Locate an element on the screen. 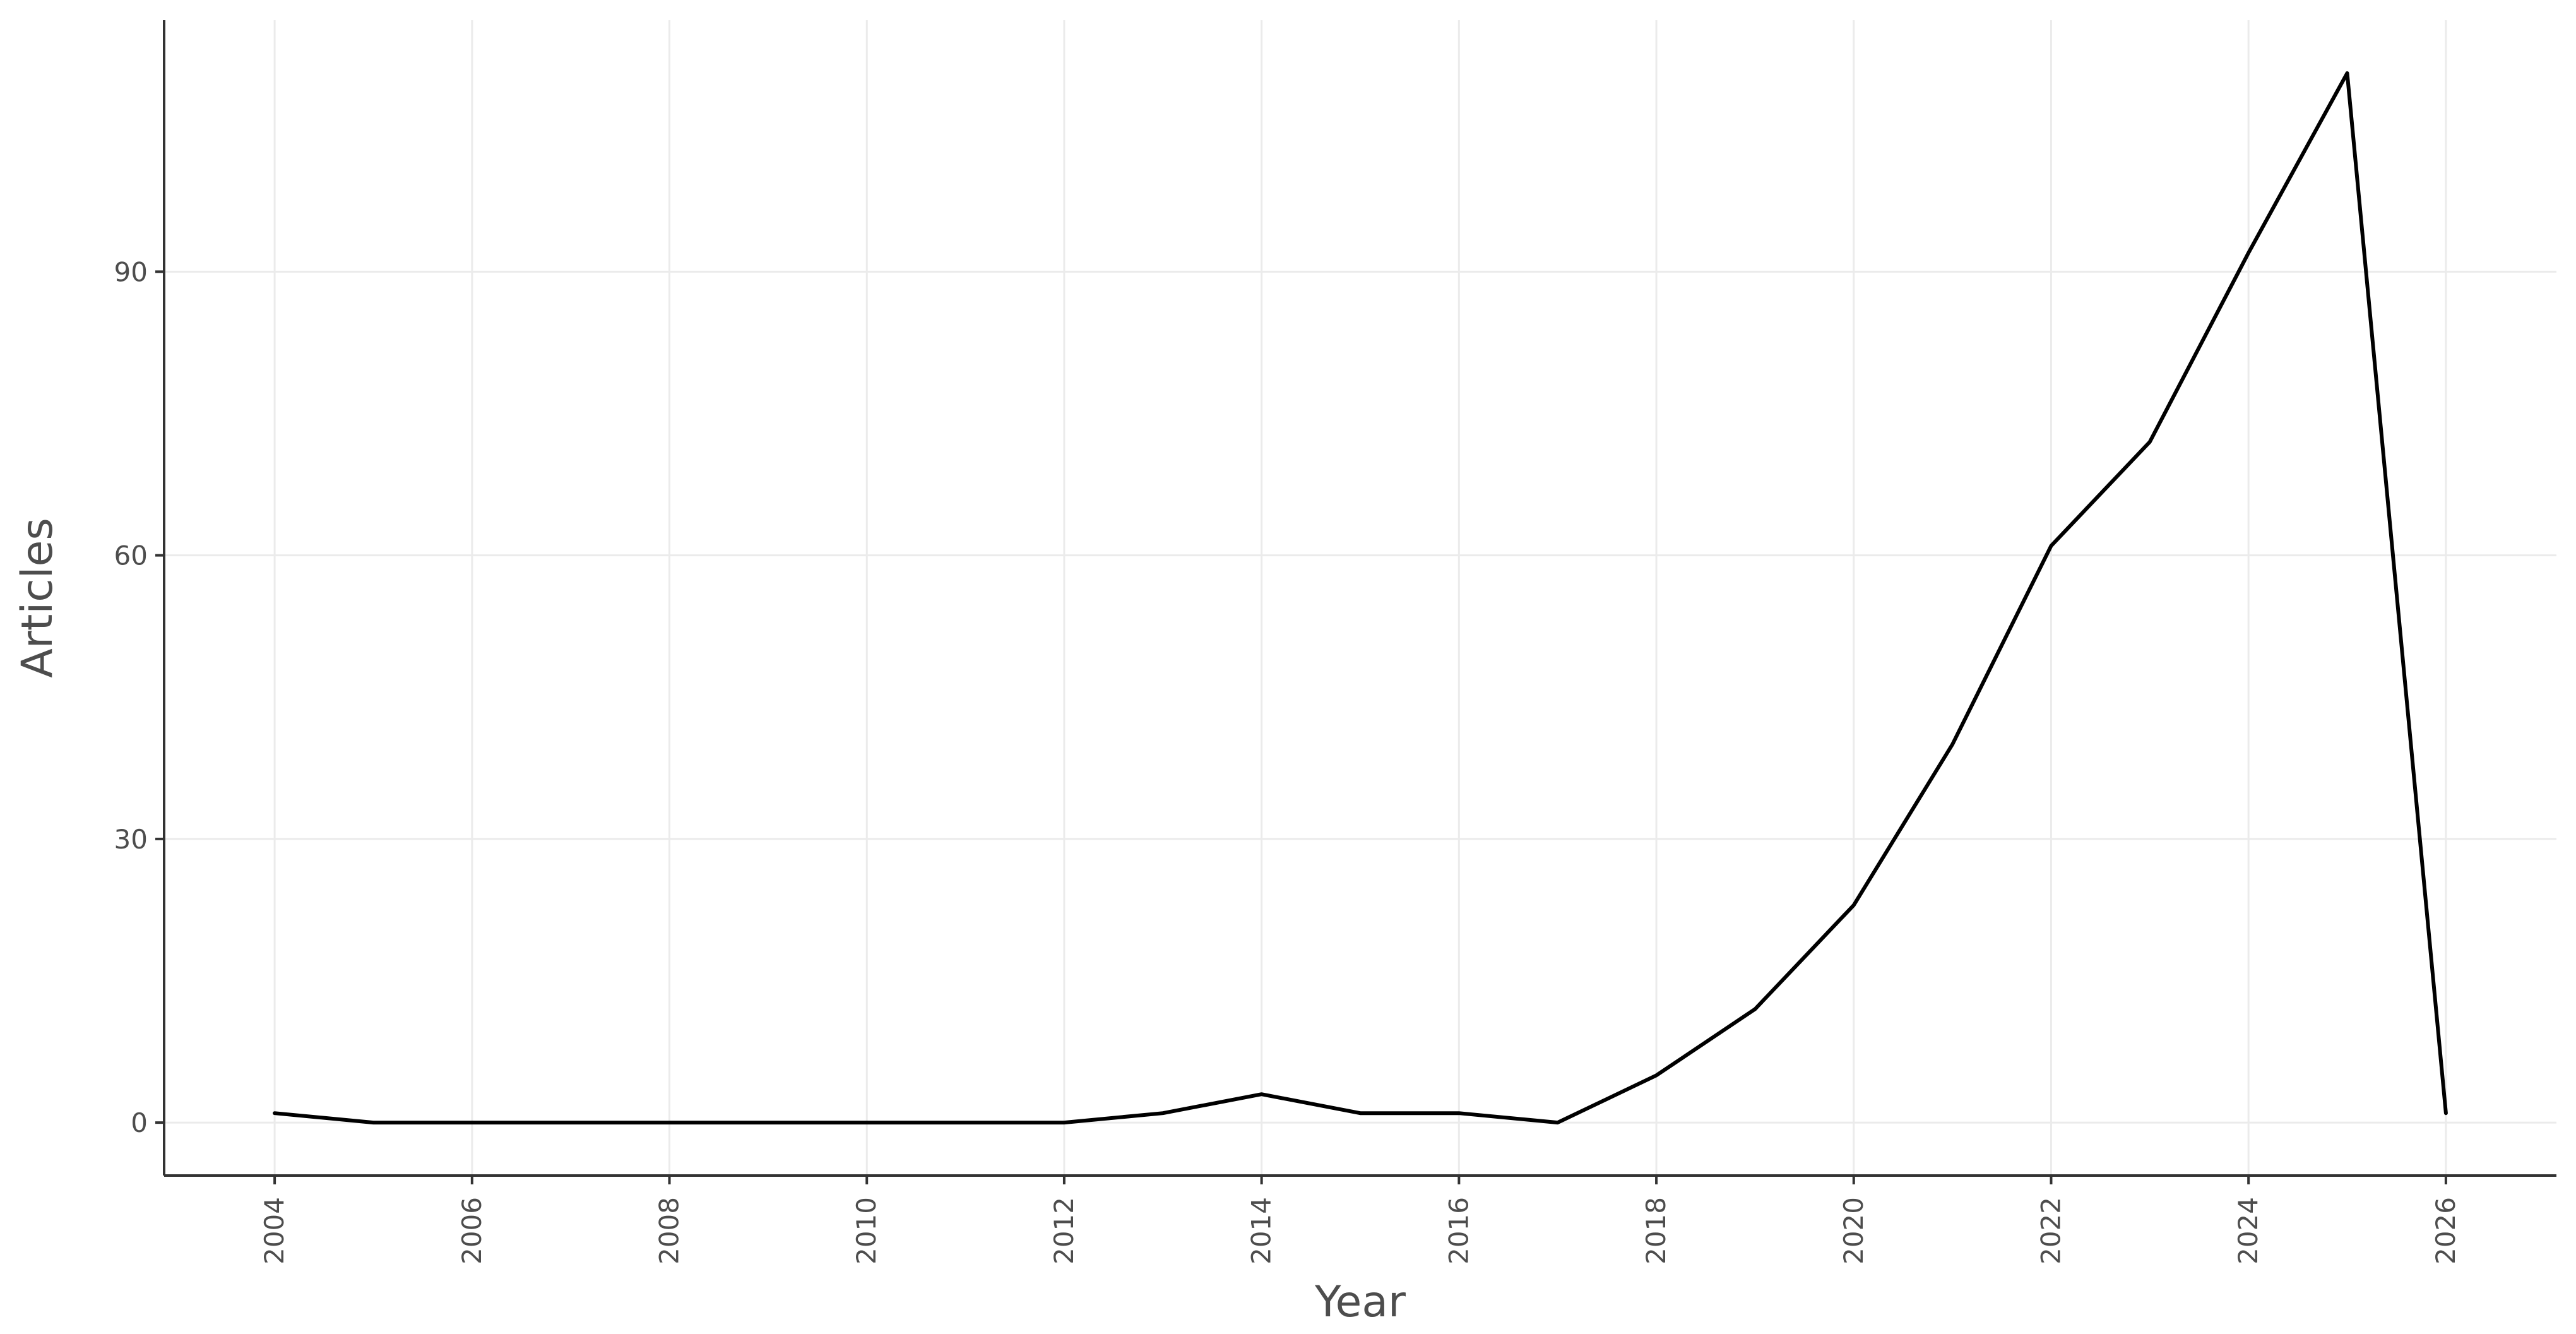 This screenshot has width=2576, height=1334. x-tick-label: 2018 is located at coordinates (1656, 1231).